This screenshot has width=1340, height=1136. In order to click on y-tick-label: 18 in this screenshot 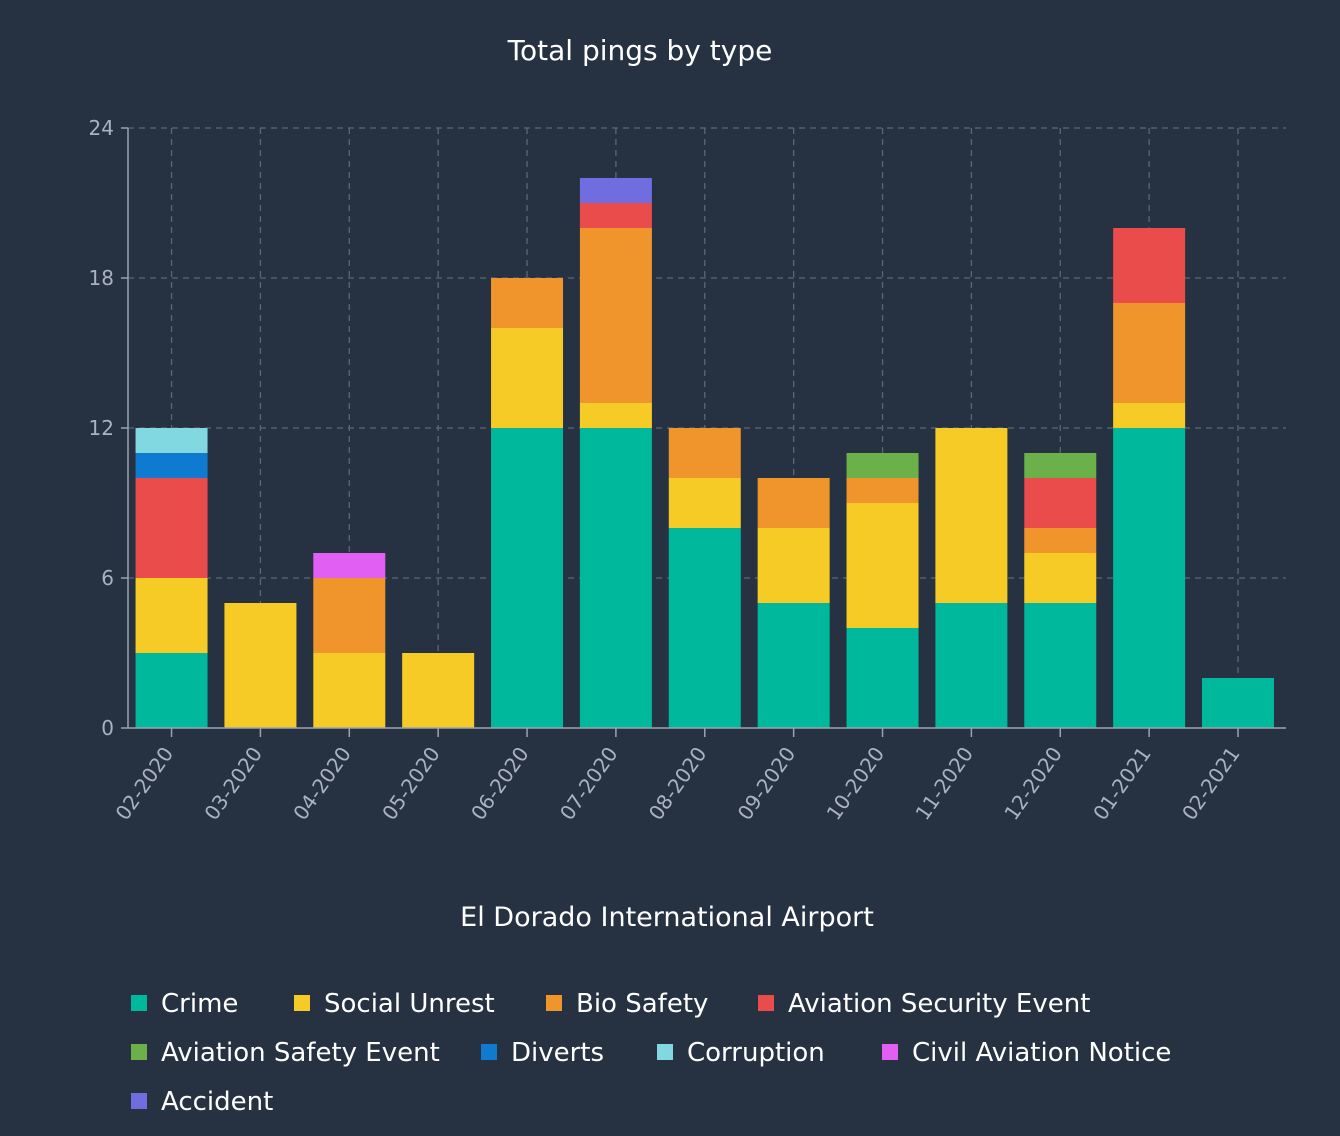, I will do `click(101, 278)`.